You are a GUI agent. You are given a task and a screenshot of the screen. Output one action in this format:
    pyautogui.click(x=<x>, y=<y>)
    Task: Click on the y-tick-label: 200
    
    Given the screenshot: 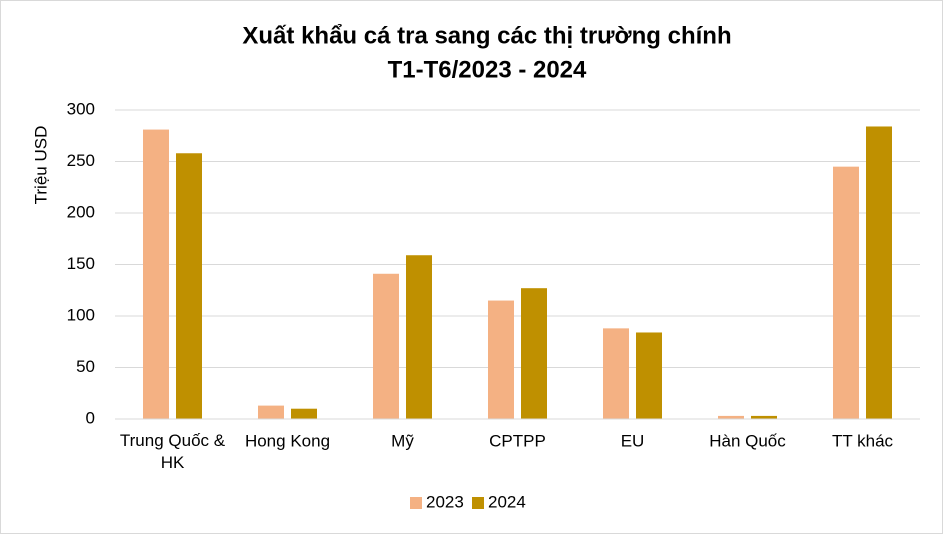 What is the action you would take?
    pyautogui.click(x=81, y=211)
    